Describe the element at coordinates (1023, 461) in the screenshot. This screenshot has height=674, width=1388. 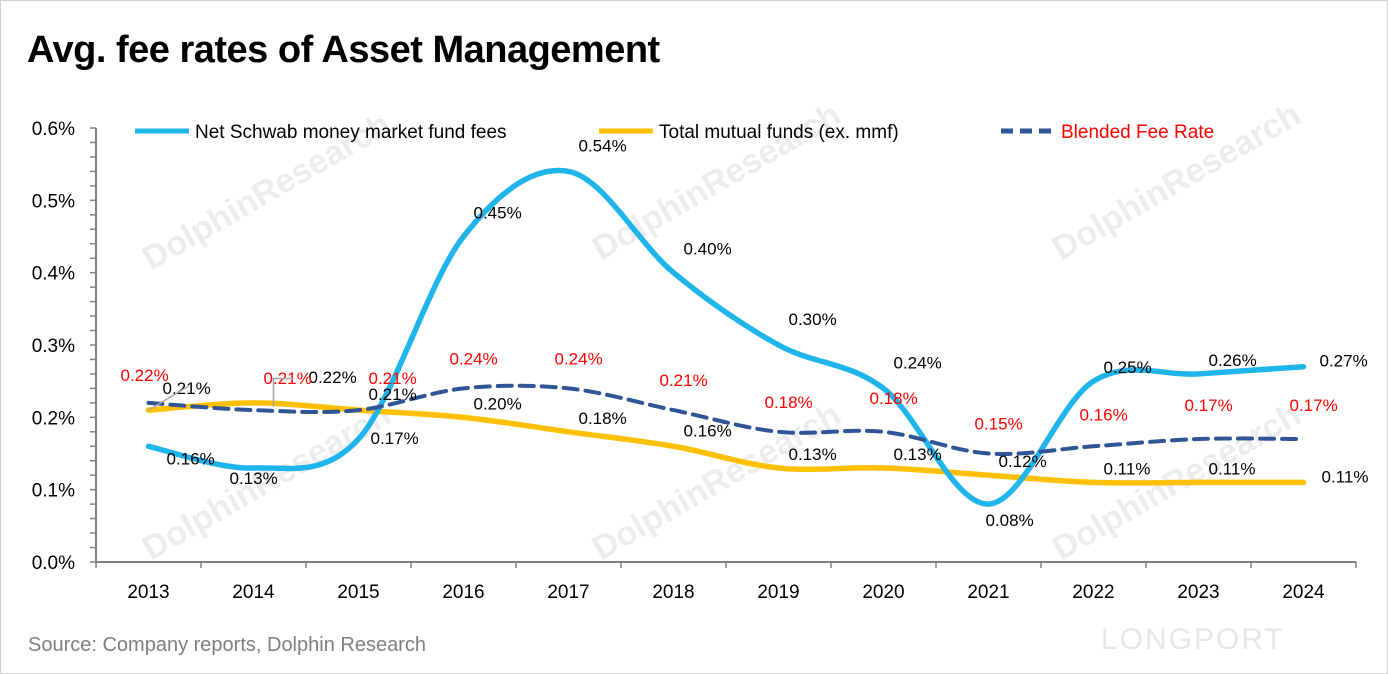
I see `data-label: 0.12%` at that location.